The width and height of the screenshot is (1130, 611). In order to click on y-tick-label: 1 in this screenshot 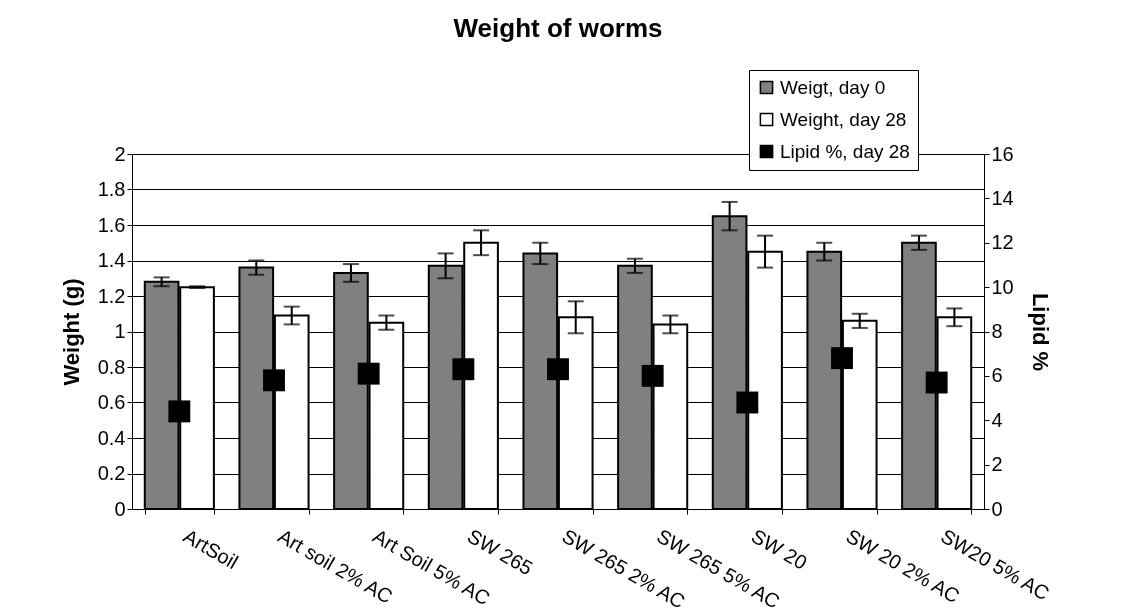, I will do `click(120, 331)`.